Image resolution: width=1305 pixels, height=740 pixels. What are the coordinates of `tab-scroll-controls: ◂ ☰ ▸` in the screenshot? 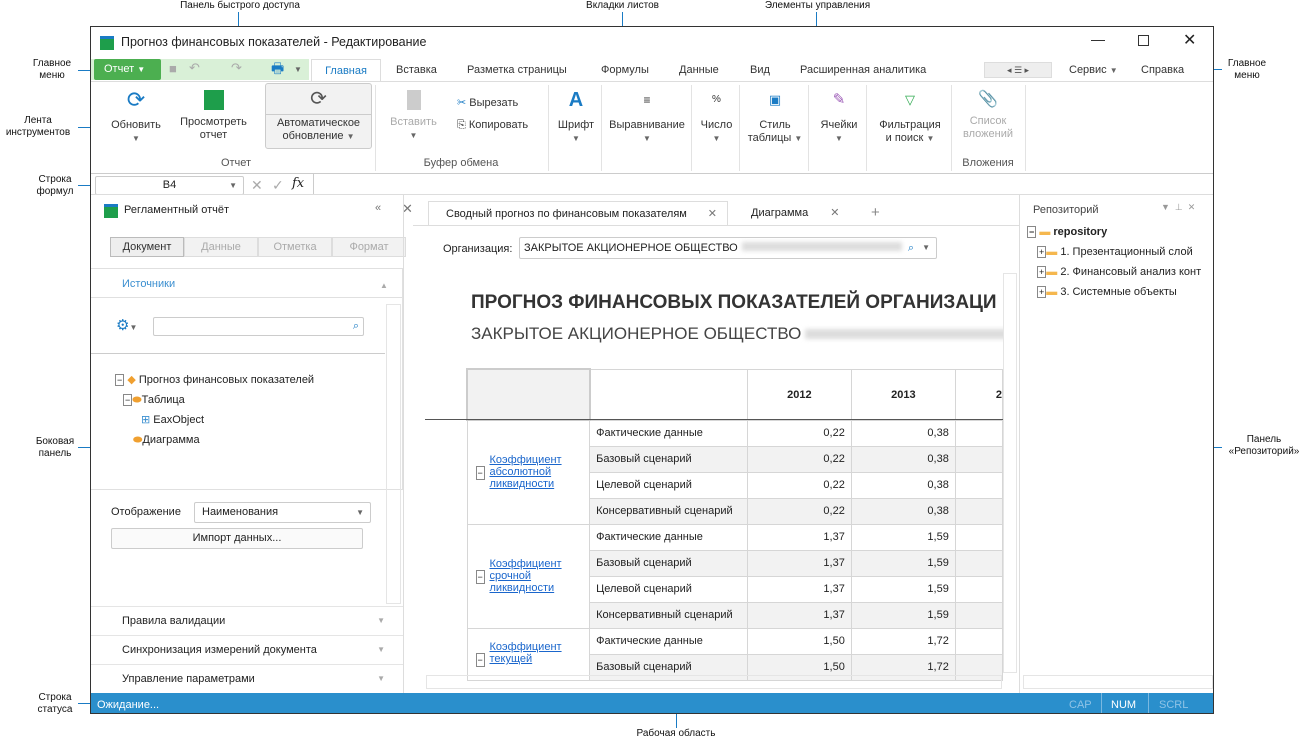 It's located at (1018, 70).